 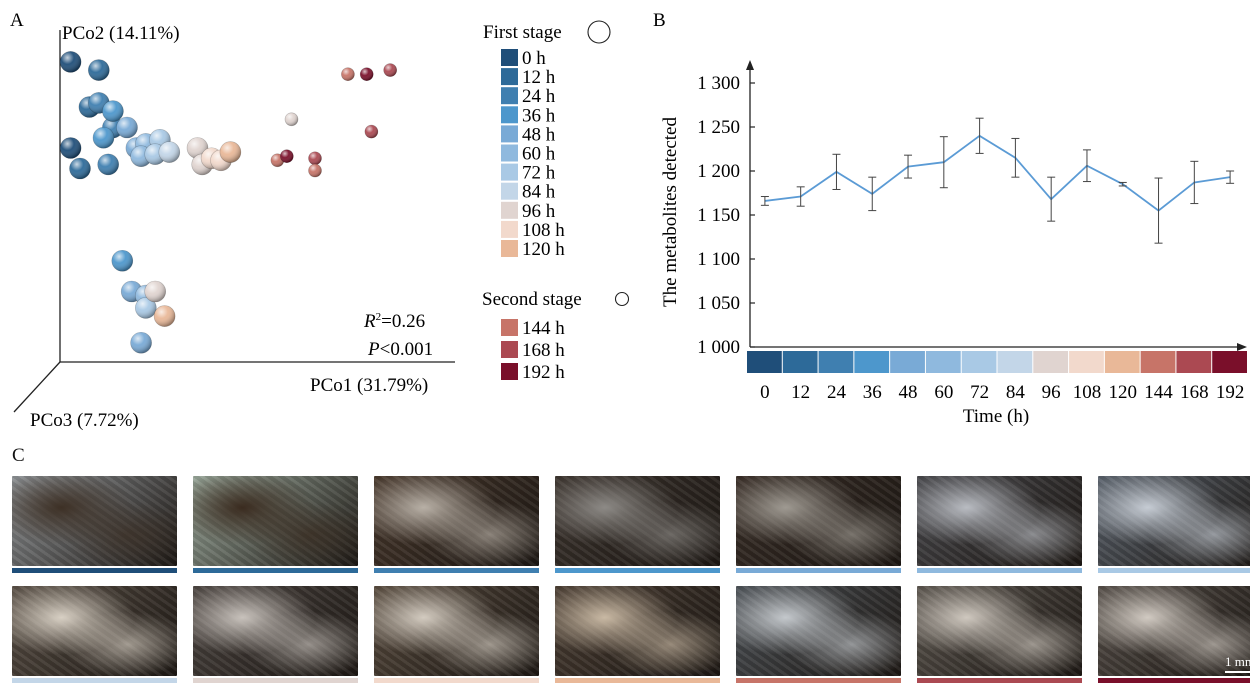 I want to click on pcoa-x-axis-label: PCo1 (31.79%), so click(x=369, y=385).